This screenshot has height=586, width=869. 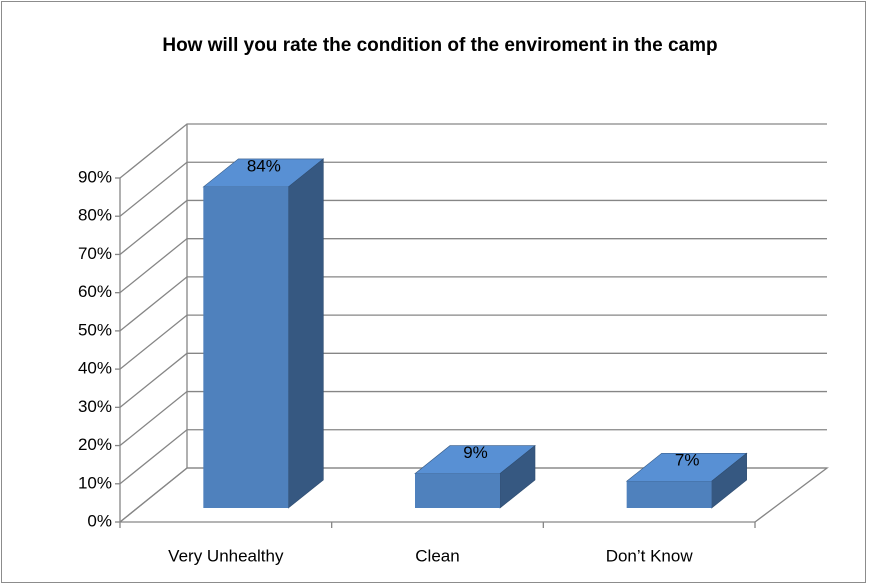 What do you see at coordinates (687, 460) in the screenshot?
I see `value-label: 7%` at bounding box center [687, 460].